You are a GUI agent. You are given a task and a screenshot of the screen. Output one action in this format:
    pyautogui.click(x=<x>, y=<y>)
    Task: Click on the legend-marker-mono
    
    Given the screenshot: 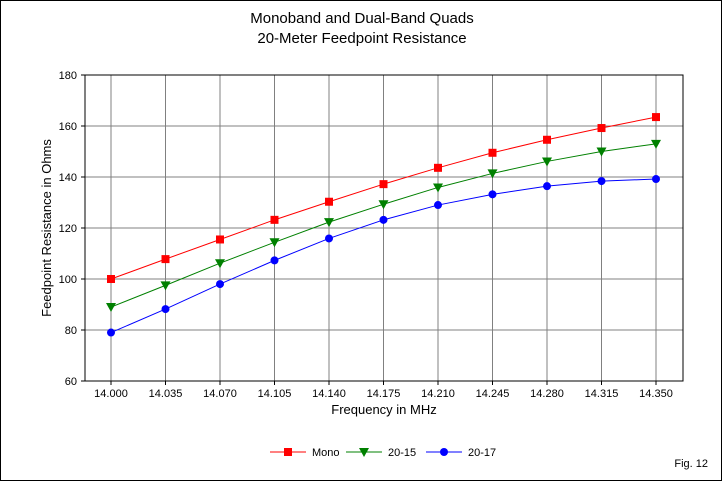 What is the action you would take?
    pyautogui.click(x=288, y=452)
    